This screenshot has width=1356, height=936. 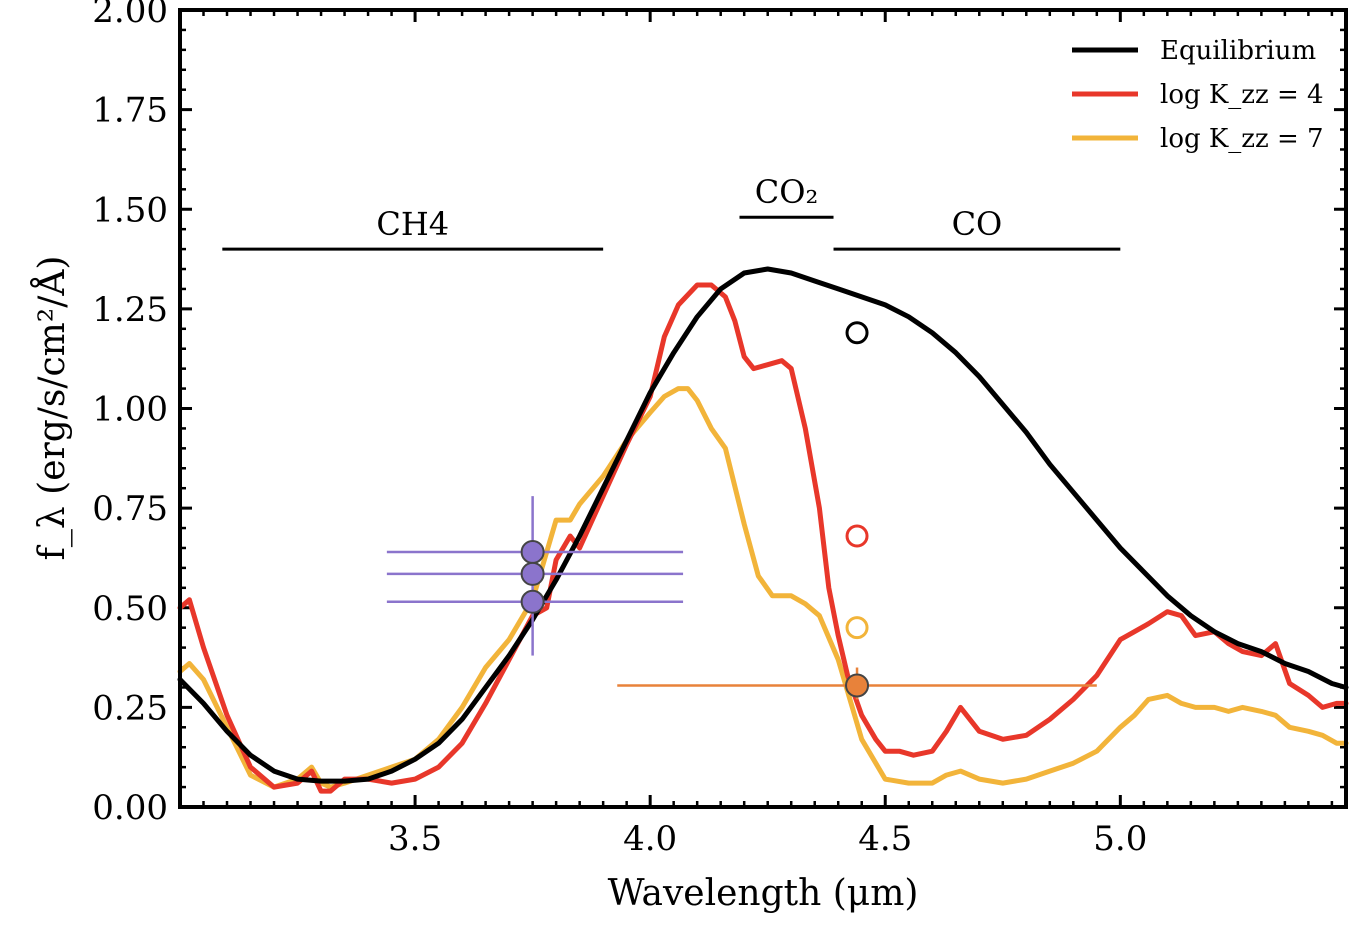 What do you see at coordinates (130, 15) in the screenshot?
I see `y-tick-label: 2.00` at bounding box center [130, 15].